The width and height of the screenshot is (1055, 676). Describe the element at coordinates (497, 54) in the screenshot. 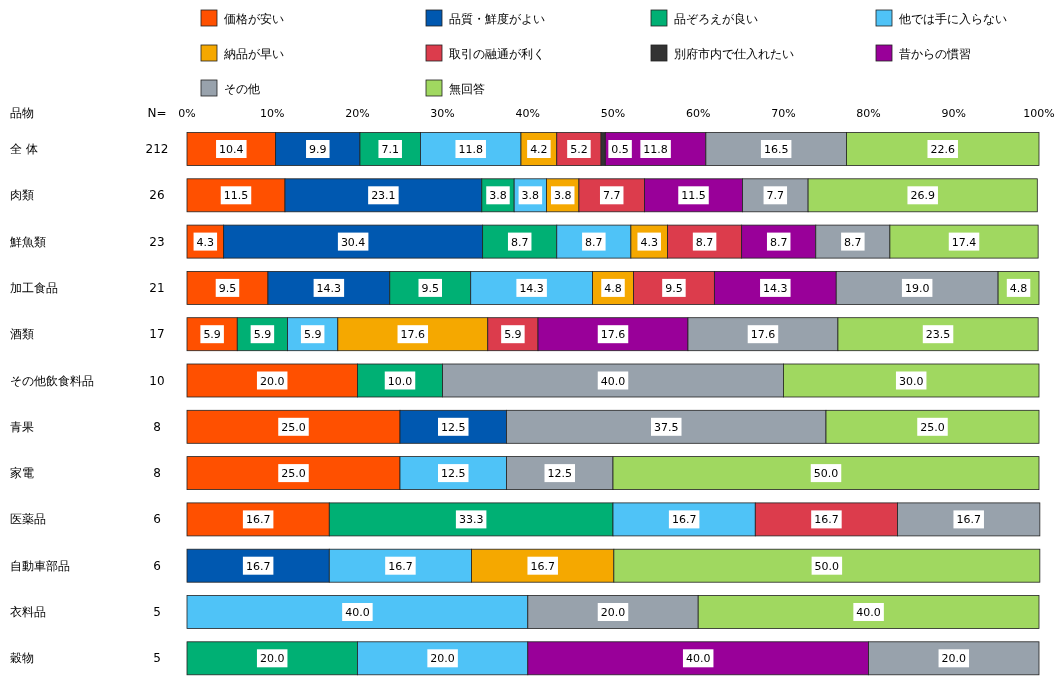

I see `legend-label: 取引の融通が利く` at that location.